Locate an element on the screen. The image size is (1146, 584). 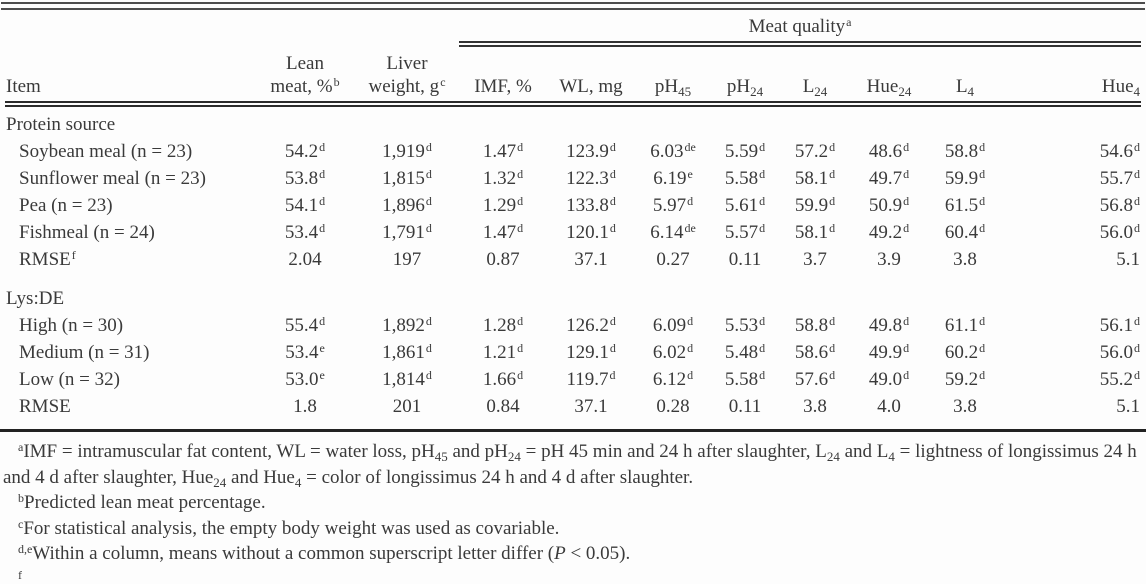
value-cell: 1,892d is located at coordinates (407, 325).